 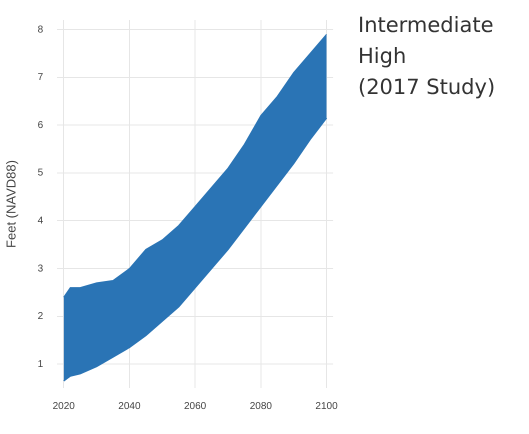 What do you see at coordinates (64, 406) in the screenshot?
I see `x-tick-label: 2020` at bounding box center [64, 406].